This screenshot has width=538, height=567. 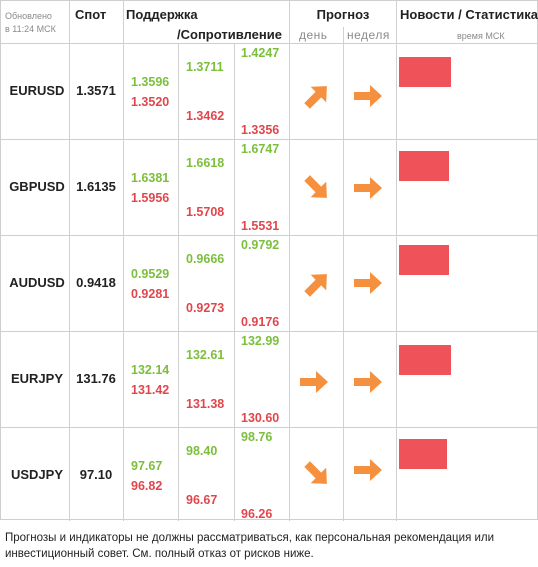 I want to click on resistance-1: 0.9281, so click(x=150, y=294).